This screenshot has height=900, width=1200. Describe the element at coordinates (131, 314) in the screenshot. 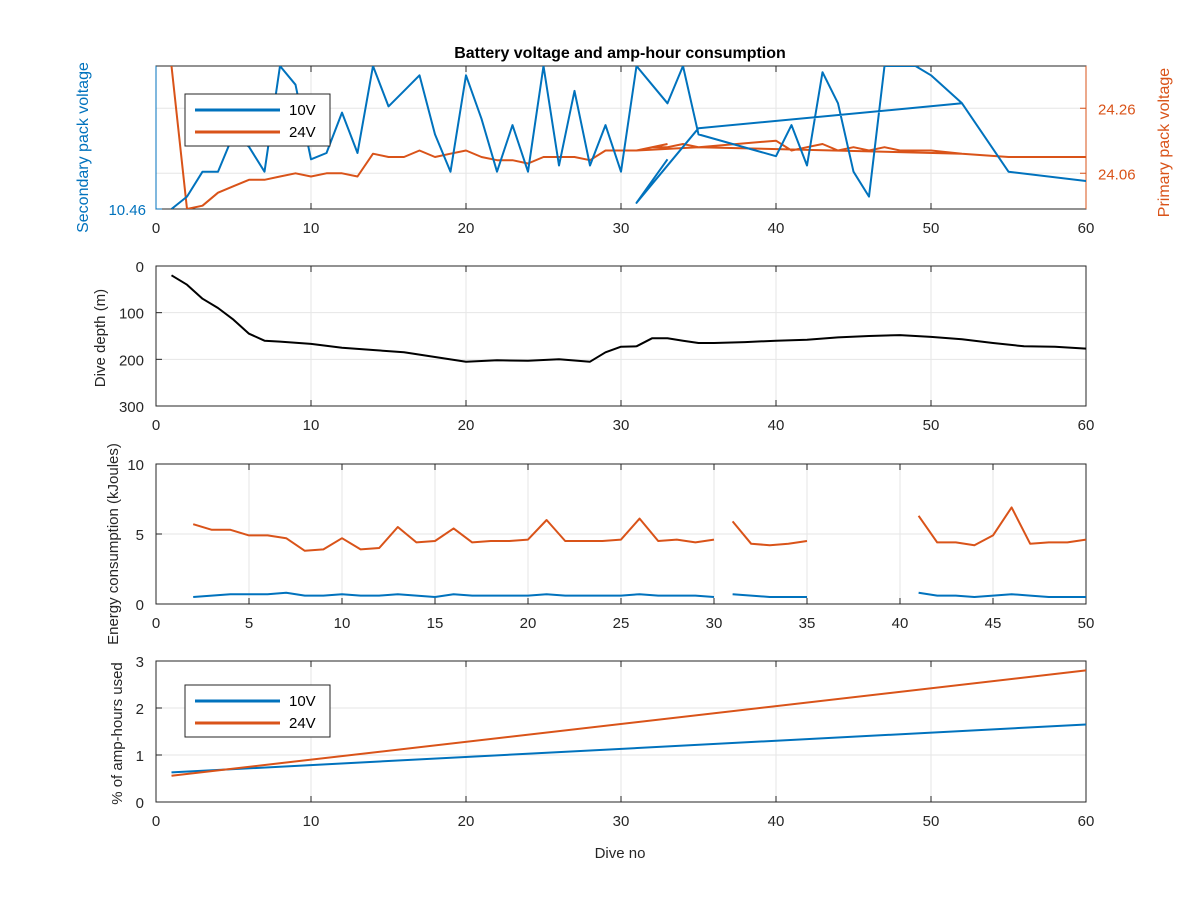

I see `y-tick-label: 100` at that location.